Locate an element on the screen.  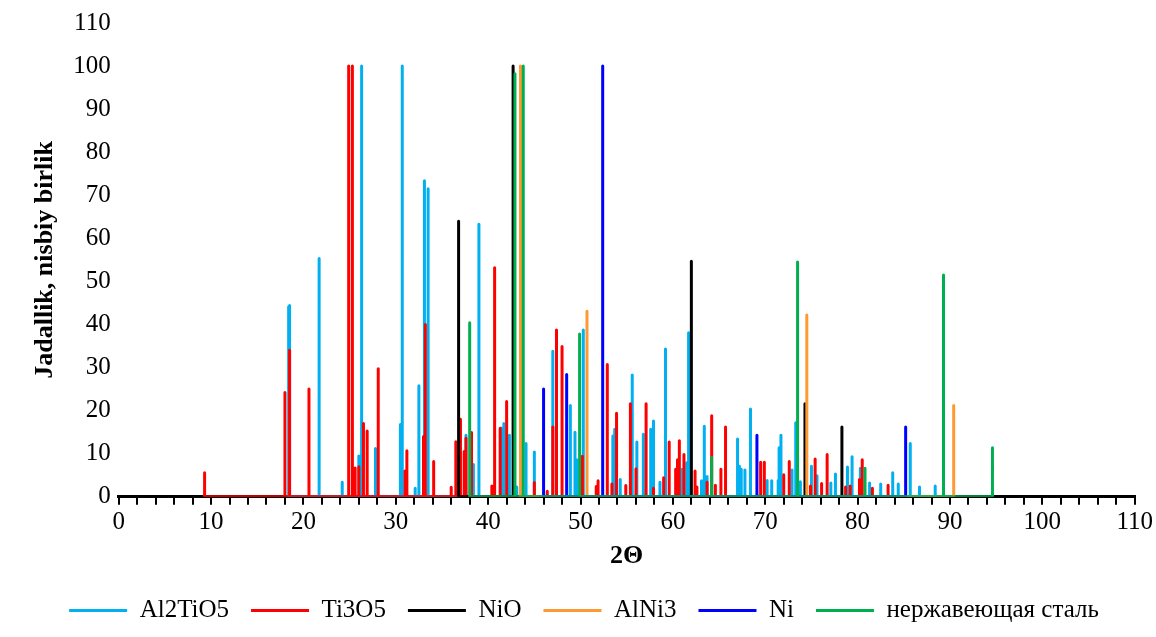
legend-label: Ti3O5 is located at coordinates (353, 609).